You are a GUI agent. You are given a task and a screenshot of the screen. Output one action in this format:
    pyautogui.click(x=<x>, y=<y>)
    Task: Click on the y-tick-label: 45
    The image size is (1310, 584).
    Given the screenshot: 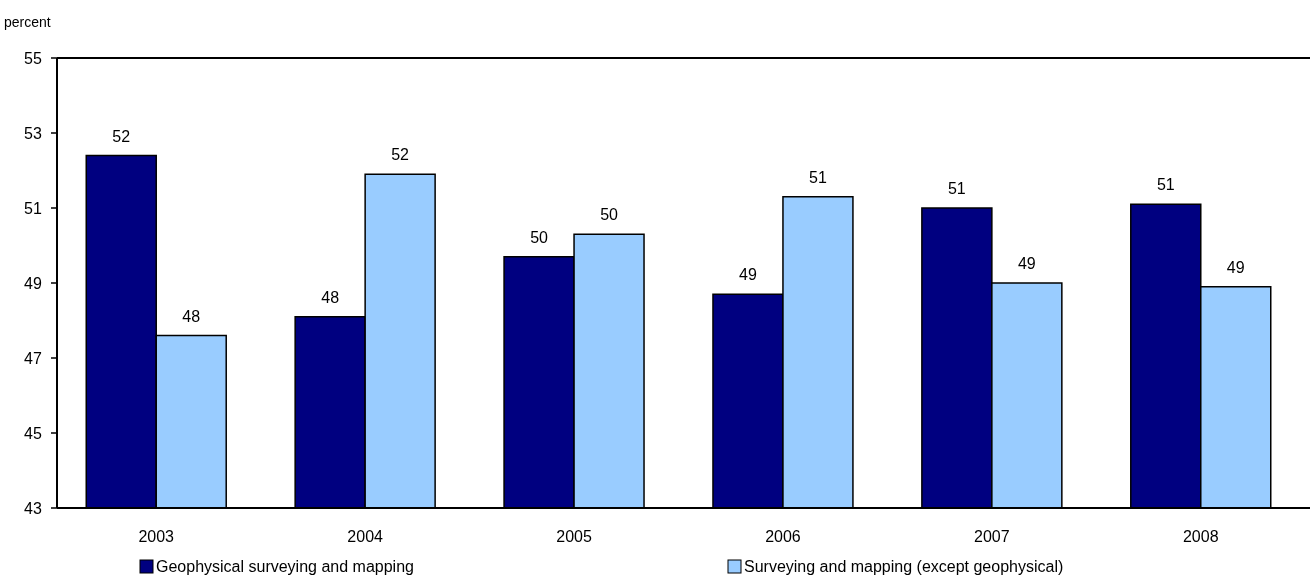 What is the action you would take?
    pyautogui.click(x=33, y=433)
    